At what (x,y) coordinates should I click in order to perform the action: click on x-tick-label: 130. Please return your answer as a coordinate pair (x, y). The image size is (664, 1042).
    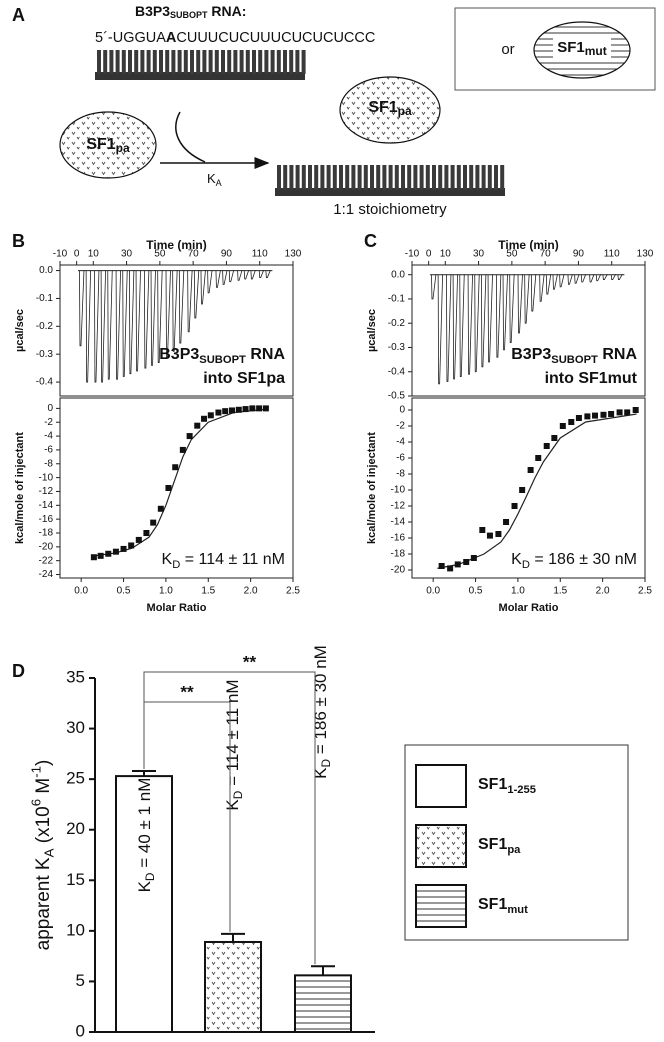
    Looking at the image, I should click on (293, 254).